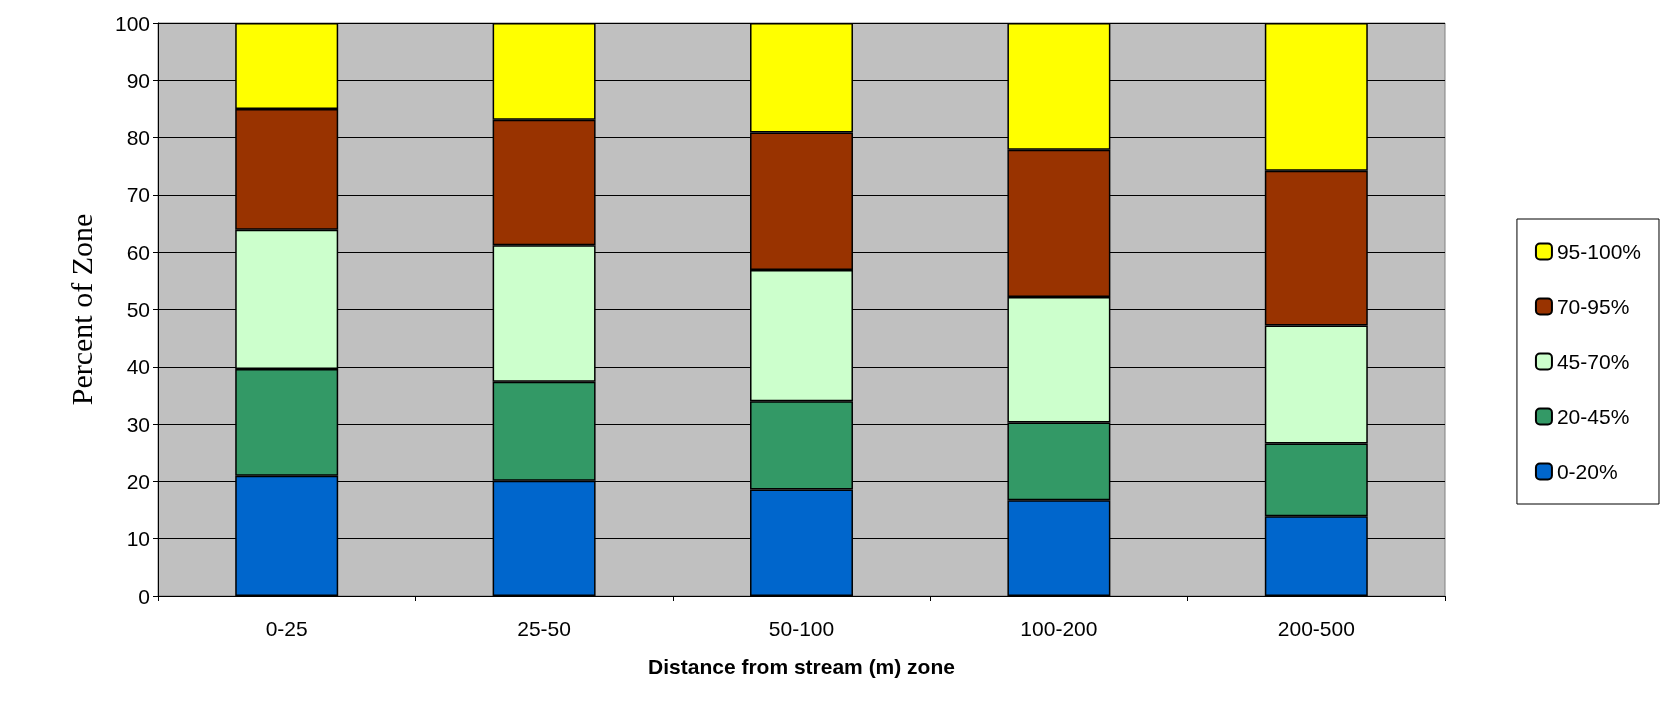 Image resolution: width=1669 pixels, height=723 pixels. I want to click on y-tick-label: 40, so click(138, 367).